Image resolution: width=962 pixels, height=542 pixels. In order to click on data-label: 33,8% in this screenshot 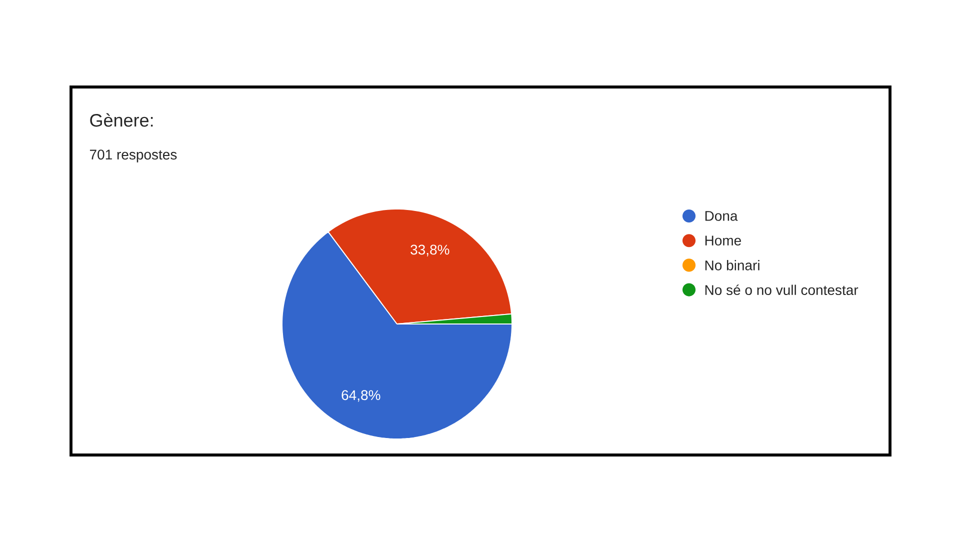, I will do `click(430, 250)`.